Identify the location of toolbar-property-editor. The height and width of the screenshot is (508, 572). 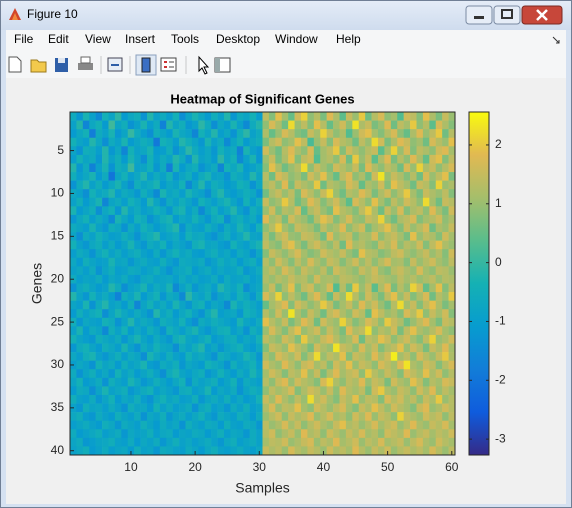
(222, 65).